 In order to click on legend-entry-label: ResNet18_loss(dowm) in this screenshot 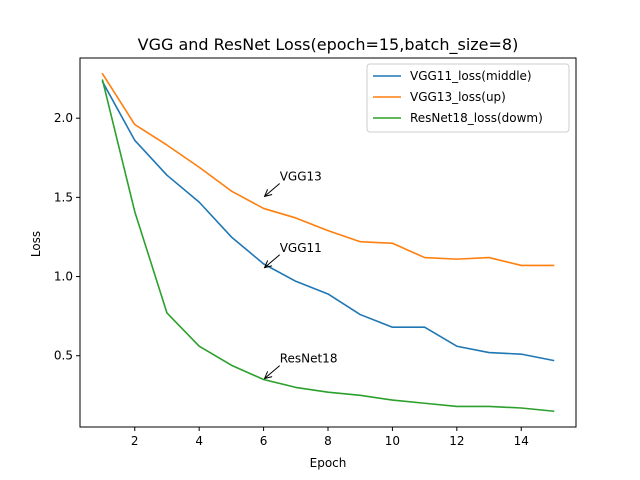, I will do `click(476, 118)`.